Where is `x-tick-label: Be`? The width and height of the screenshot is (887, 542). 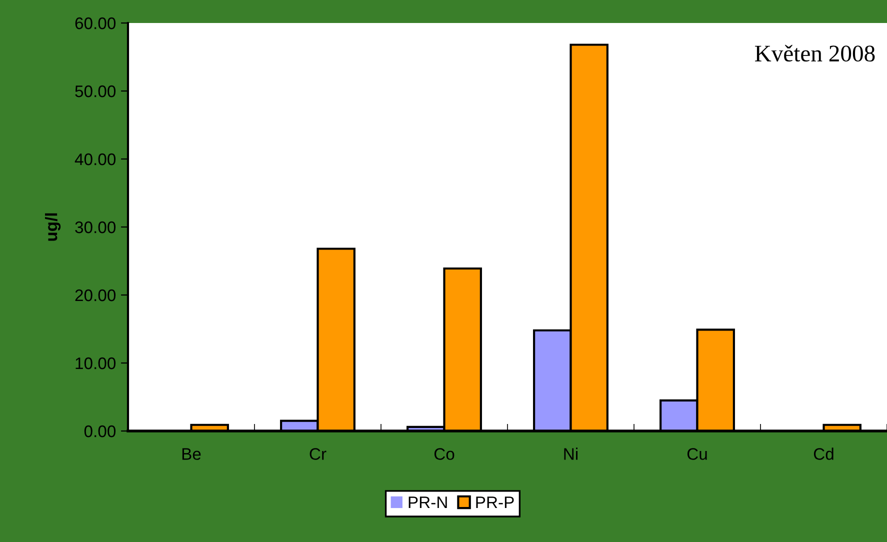
x-tick-label: Be is located at coordinates (191, 454).